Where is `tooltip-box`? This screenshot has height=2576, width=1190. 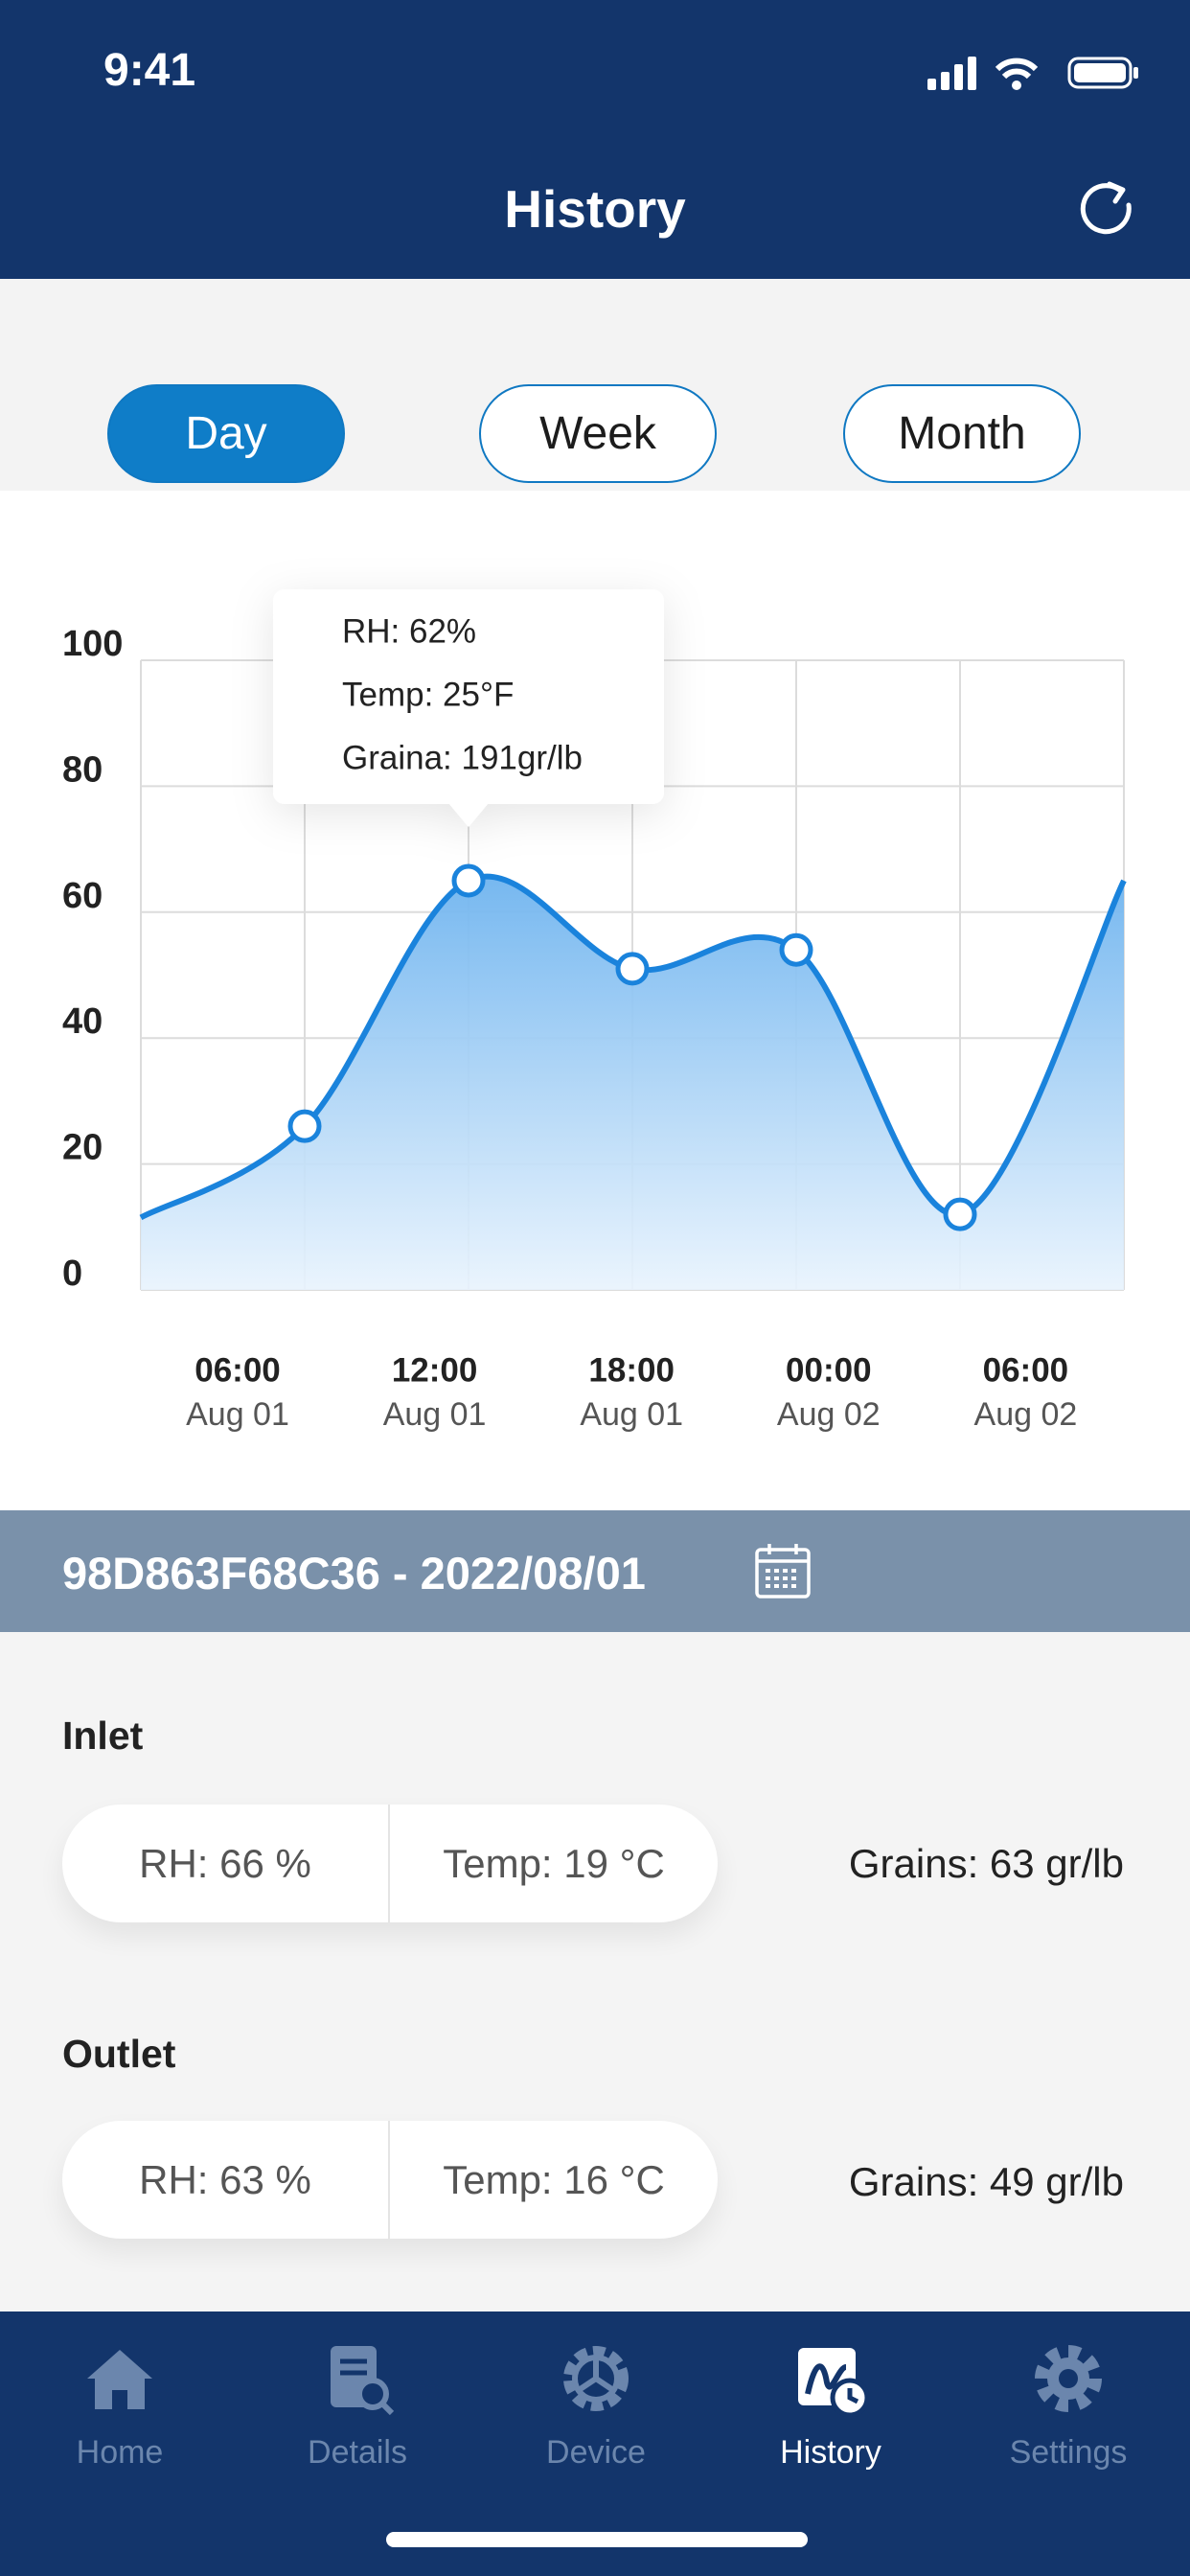
tooltip-box is located at coordinates (468, 708).